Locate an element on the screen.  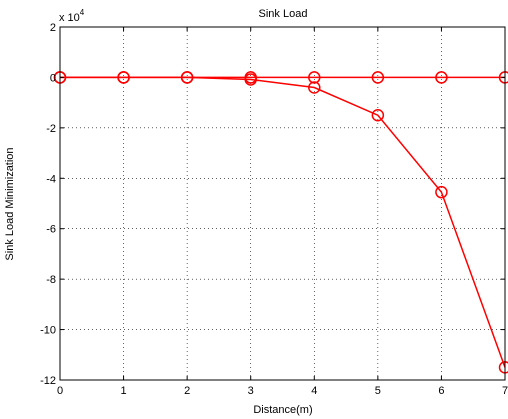
y-multiplier: x 104 is located at coordinates (72, 16).